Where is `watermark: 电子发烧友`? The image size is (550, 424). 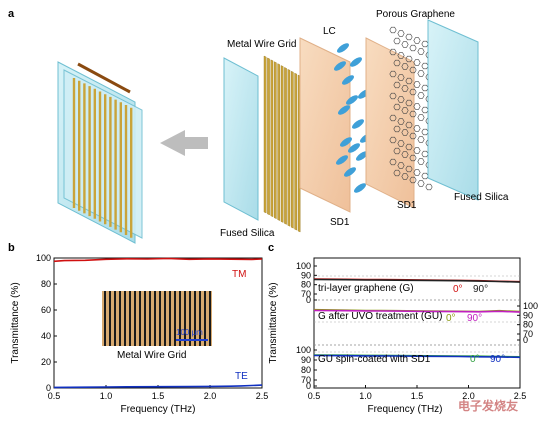
watermark: 电子发烧友 is located at coordinates (488, 405).